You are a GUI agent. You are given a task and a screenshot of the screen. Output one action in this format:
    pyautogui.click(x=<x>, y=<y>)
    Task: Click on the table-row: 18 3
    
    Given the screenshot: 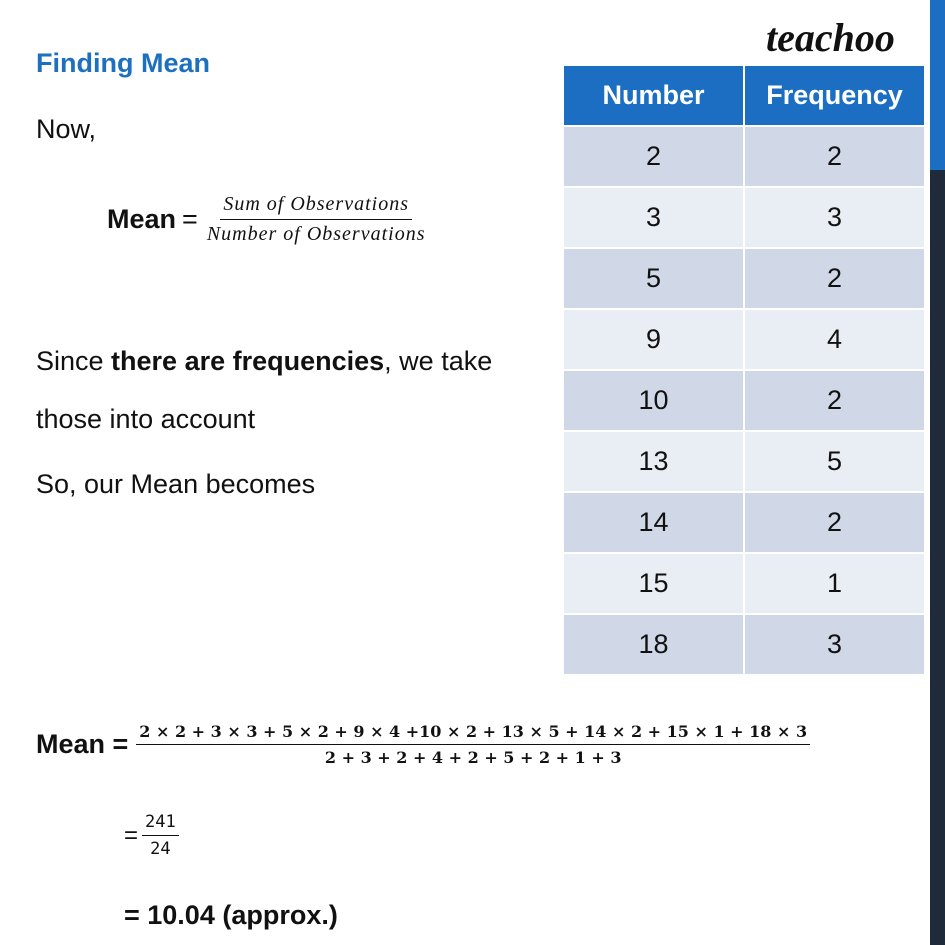 What is the action you would take?
    pyautogui.click(x=744, y=644)
    